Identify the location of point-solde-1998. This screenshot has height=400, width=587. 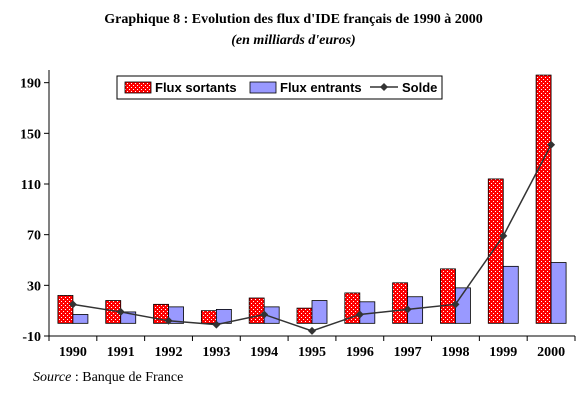
(455, 304).